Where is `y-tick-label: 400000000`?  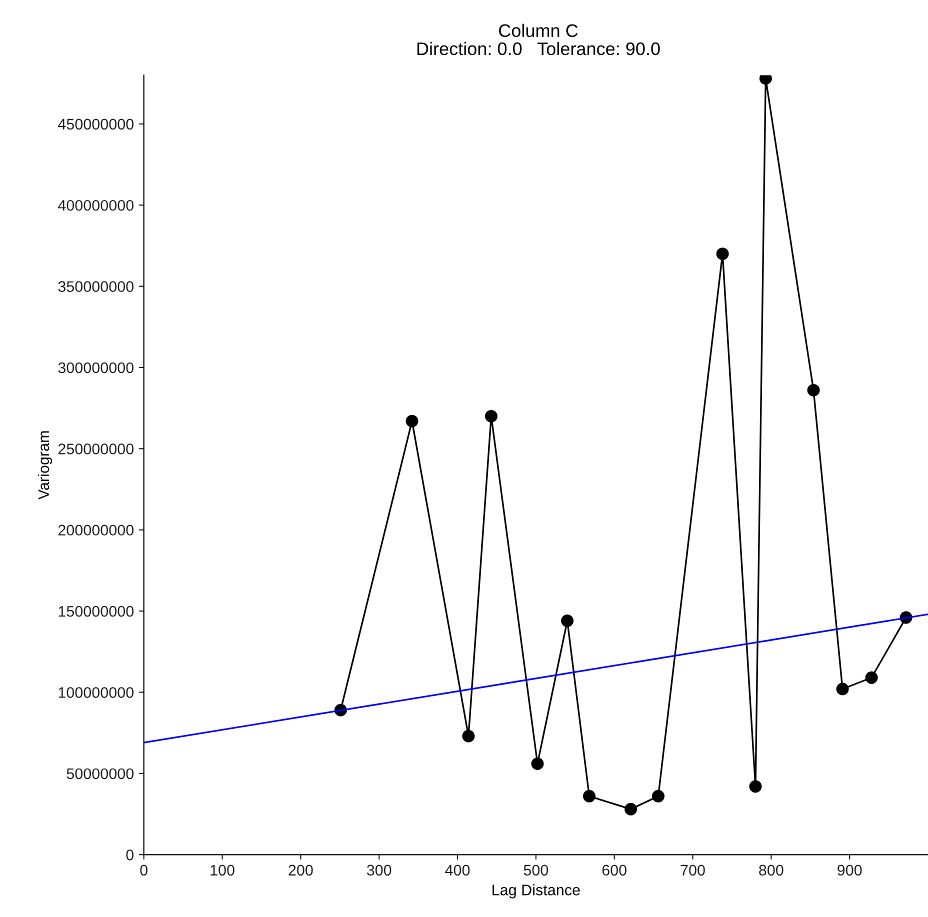 y-tick-label: 400000000 is located at coordinates (96, 205).